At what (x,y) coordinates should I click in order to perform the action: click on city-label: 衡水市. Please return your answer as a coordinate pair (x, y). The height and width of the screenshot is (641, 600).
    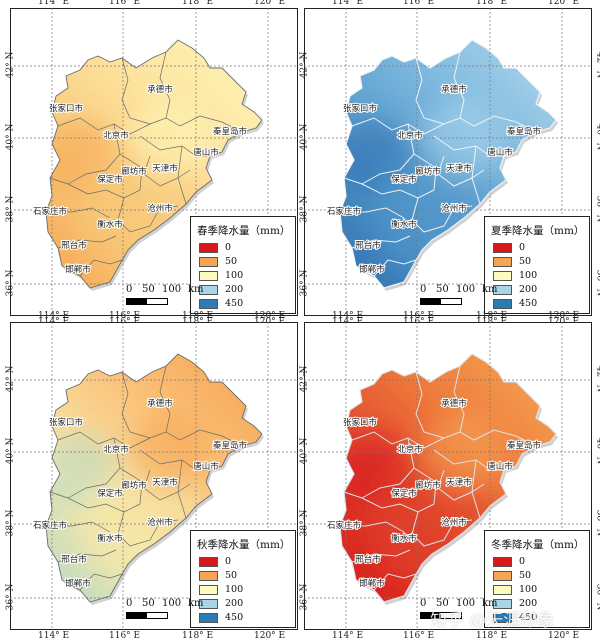
    Looking at the image, I should click on (110, 224).